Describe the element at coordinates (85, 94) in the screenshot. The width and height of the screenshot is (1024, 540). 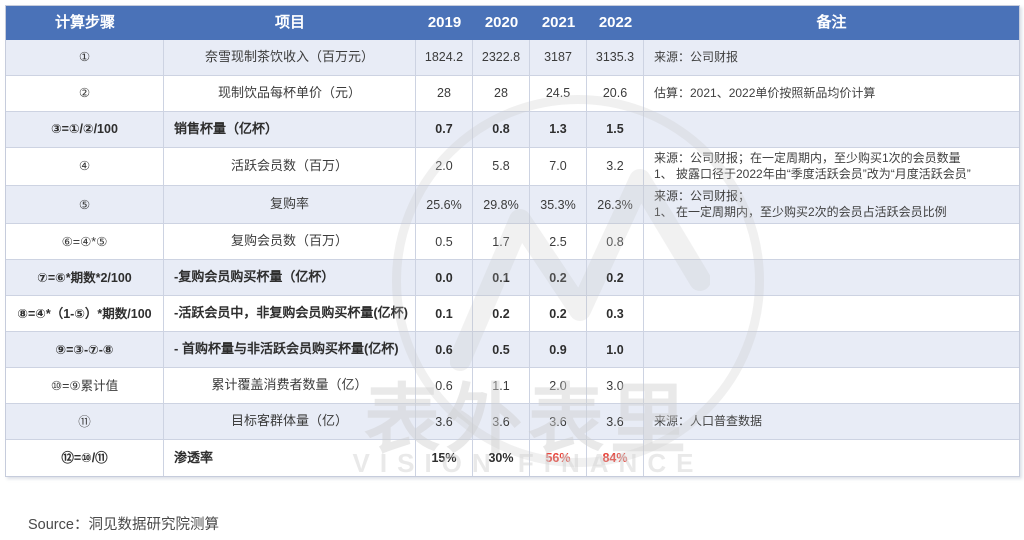
I see `step-cell: ②` at that location.